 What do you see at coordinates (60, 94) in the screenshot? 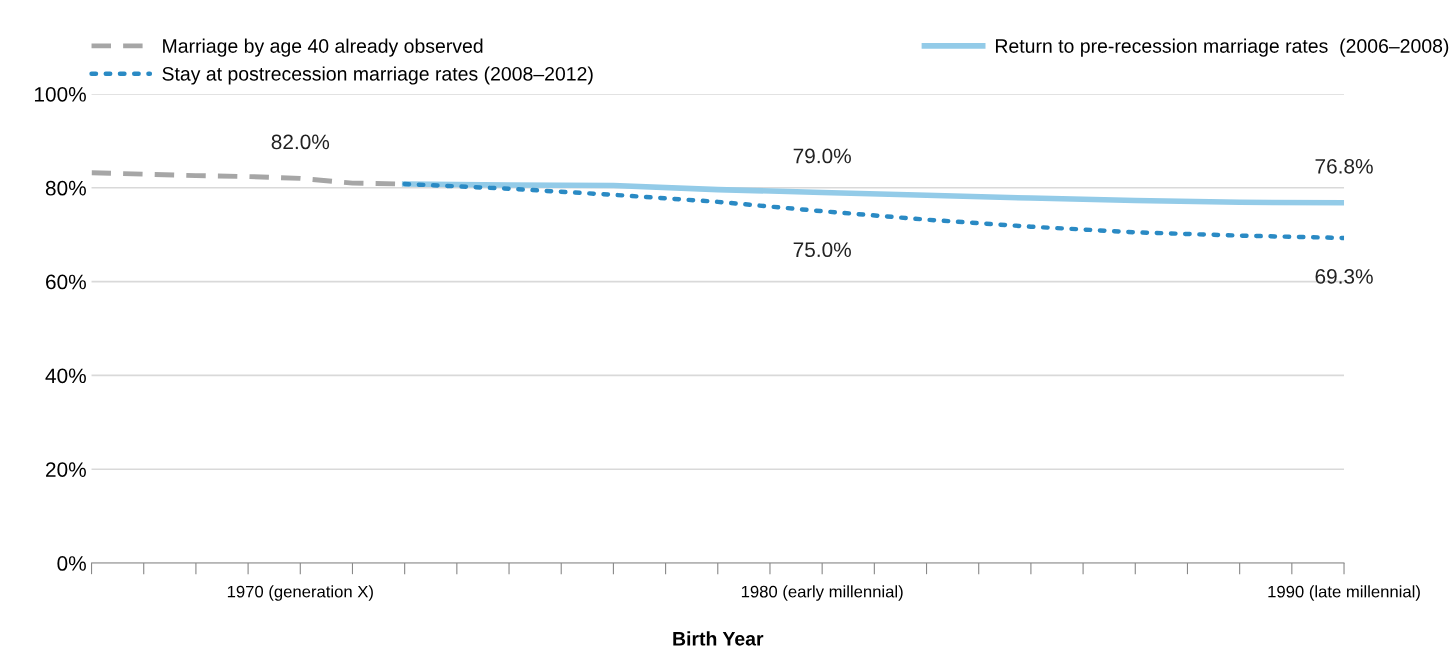
I see `y-tick-label: 100%` at bounding box center [60, 94].